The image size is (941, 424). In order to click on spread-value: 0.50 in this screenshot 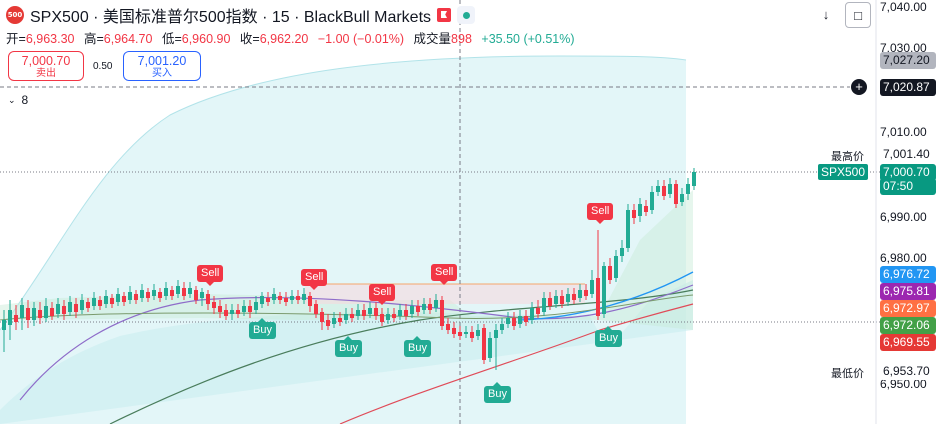, I will do `click(103, 66)`.